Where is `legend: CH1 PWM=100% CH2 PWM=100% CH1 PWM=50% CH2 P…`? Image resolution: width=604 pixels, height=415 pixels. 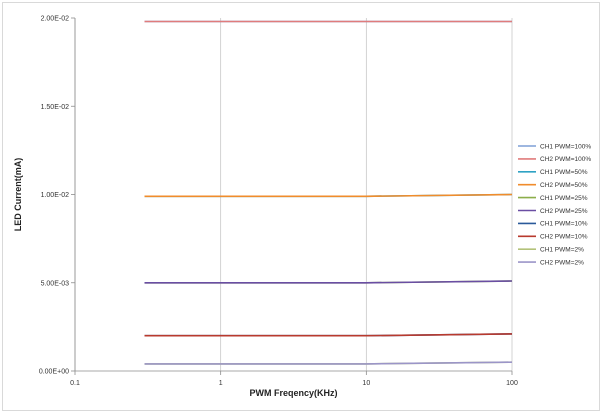
legend: CH1 PWM=100% CH2 PWM=100% CH1 PWM=50% CH2 P… is located at coordinates (554, 204).